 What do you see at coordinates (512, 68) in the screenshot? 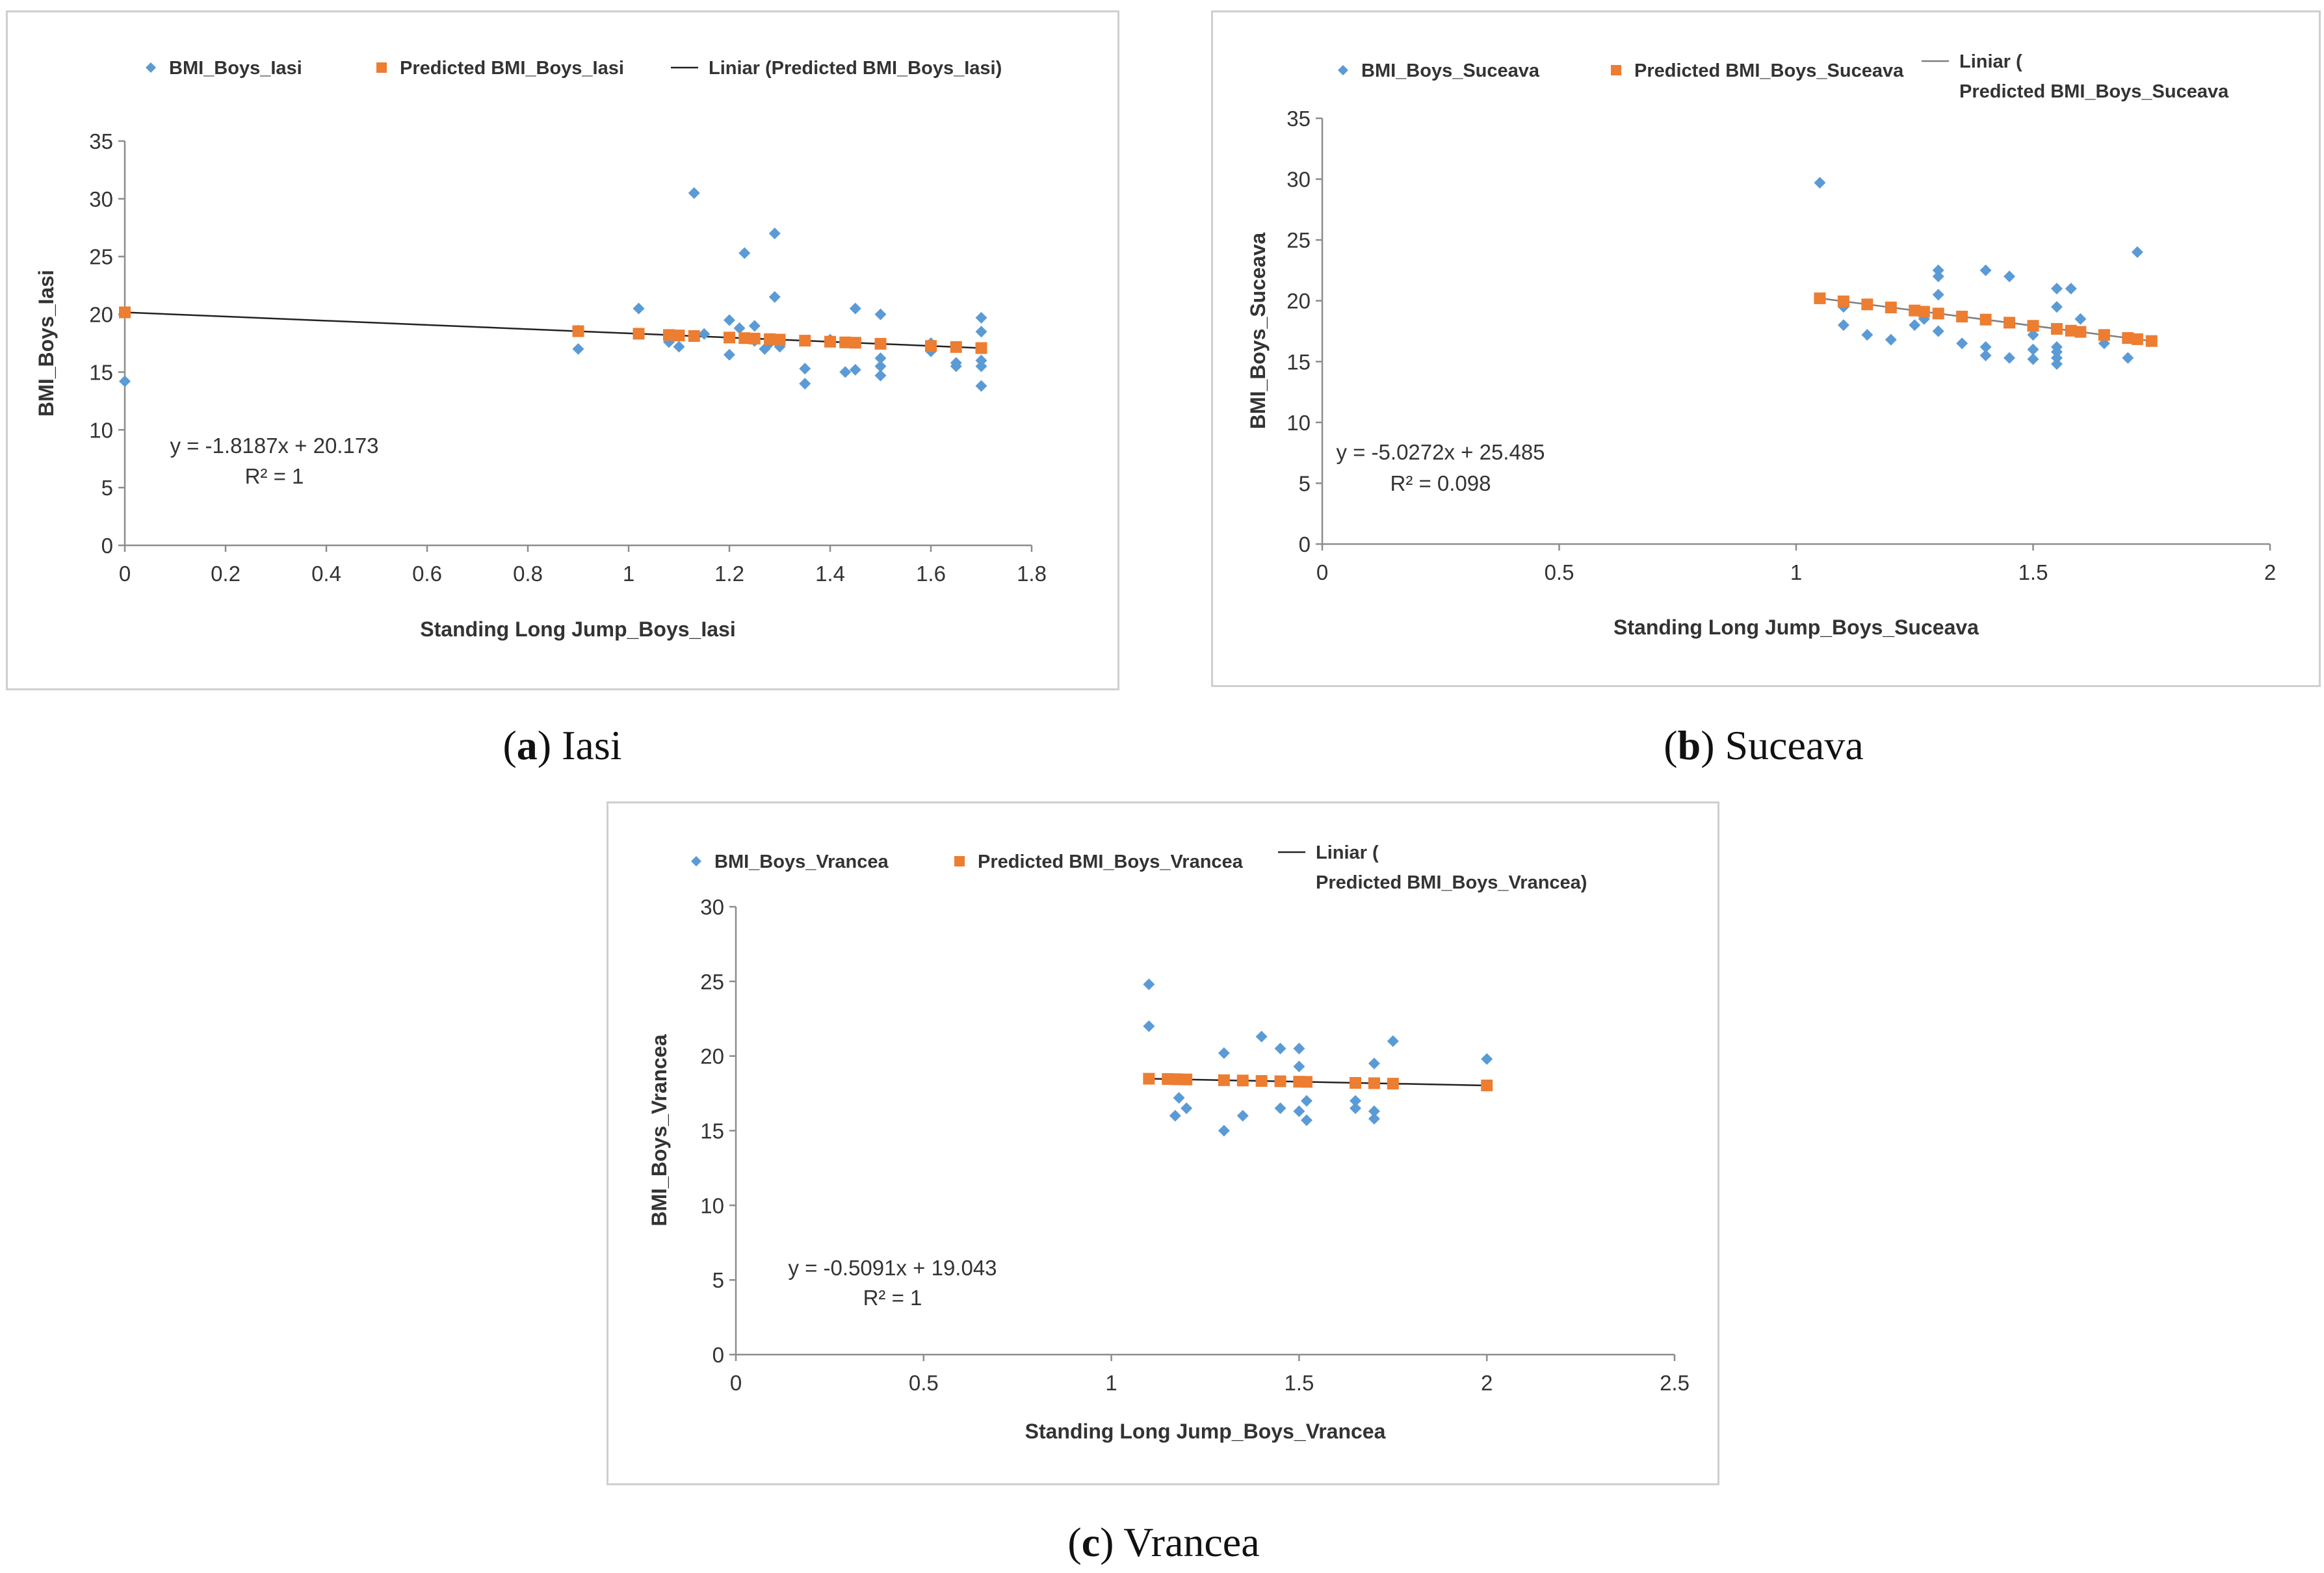
I see `legend-label: Predicted BMI_Boys_Iasi` at bounding box center [512, 68].